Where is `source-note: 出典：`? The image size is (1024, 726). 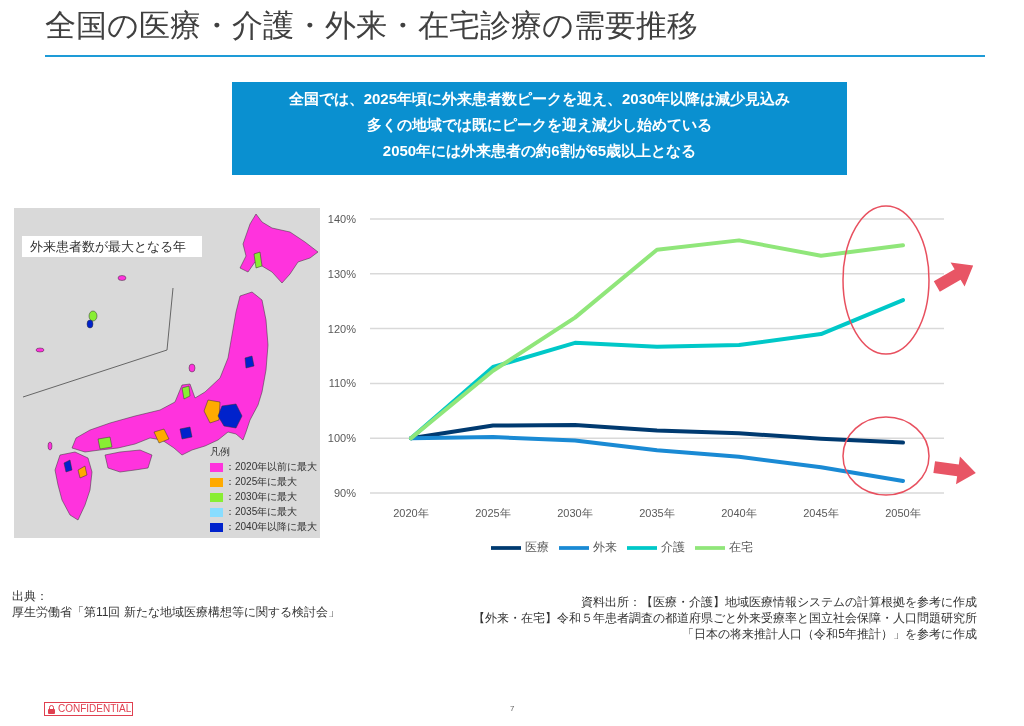 source-note: 出典： is located at coordinates (30, 596).